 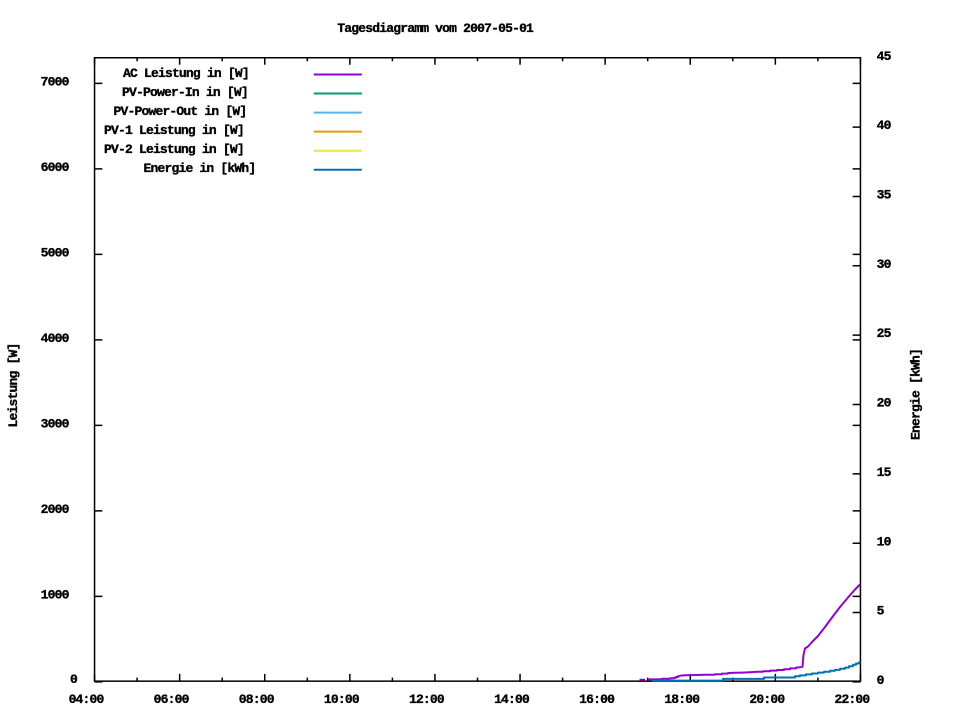 I want to click on svg-text: 5000, so click(x=55, y=253).